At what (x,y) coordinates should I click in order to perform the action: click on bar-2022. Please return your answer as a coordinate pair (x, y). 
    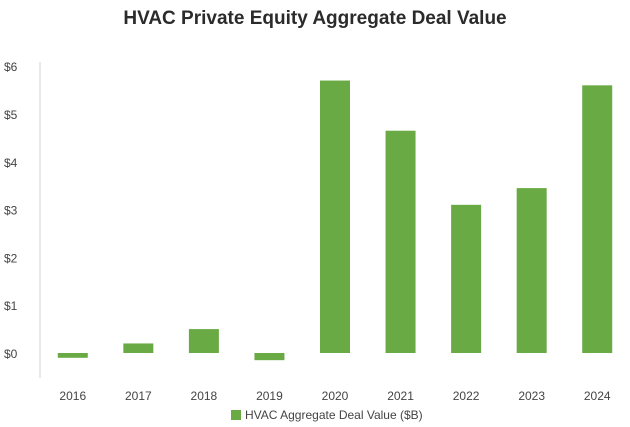
    Looking at the image, I should click on (466, 278).